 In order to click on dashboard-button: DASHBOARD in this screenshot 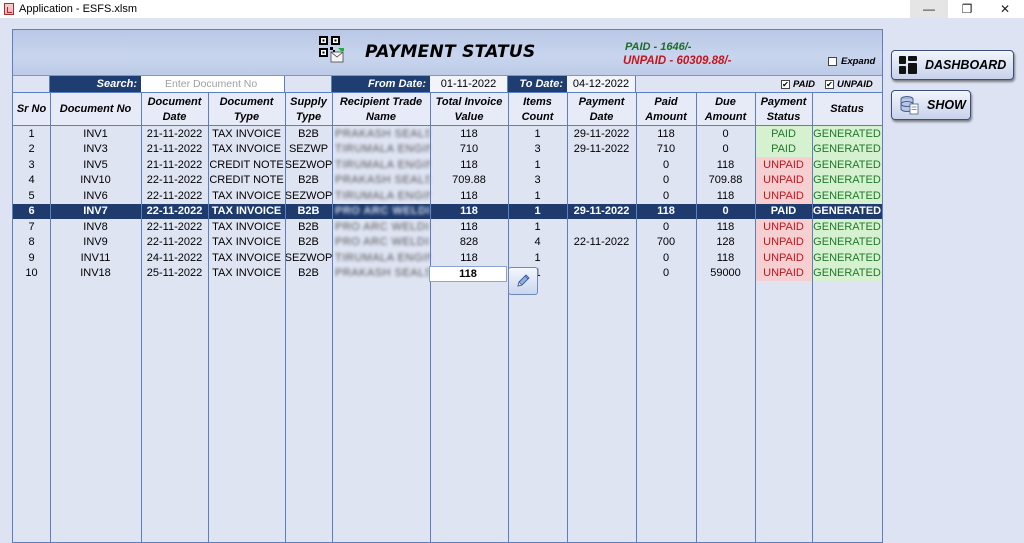, I will do `click(952, 65)`.